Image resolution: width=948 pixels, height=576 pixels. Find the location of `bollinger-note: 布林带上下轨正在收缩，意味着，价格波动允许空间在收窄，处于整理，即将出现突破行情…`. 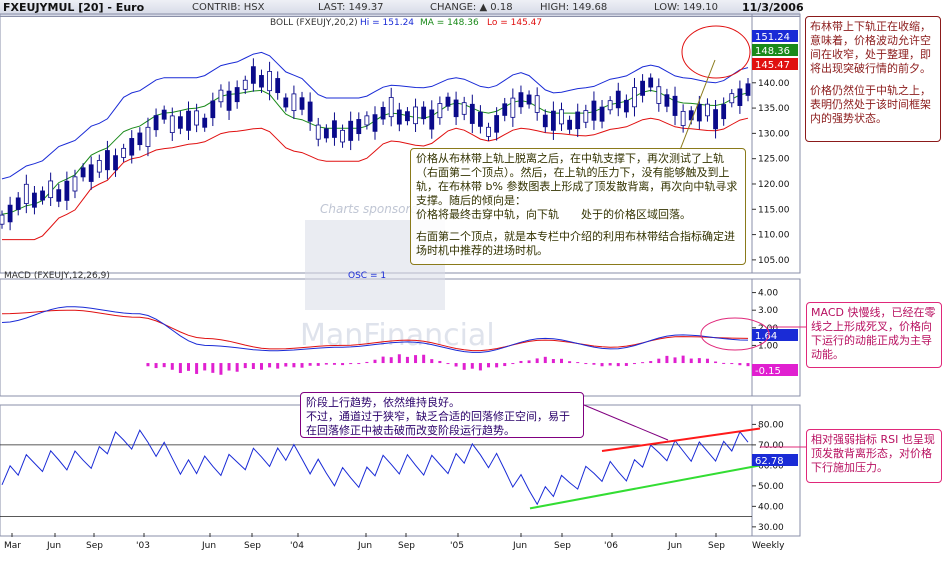

bollinger-note: 布林带上下轨正在收缩，意味着，价格波动允许空间在收窄，处于整理，即将出现突破行情… is located at coordinates (873, 79).